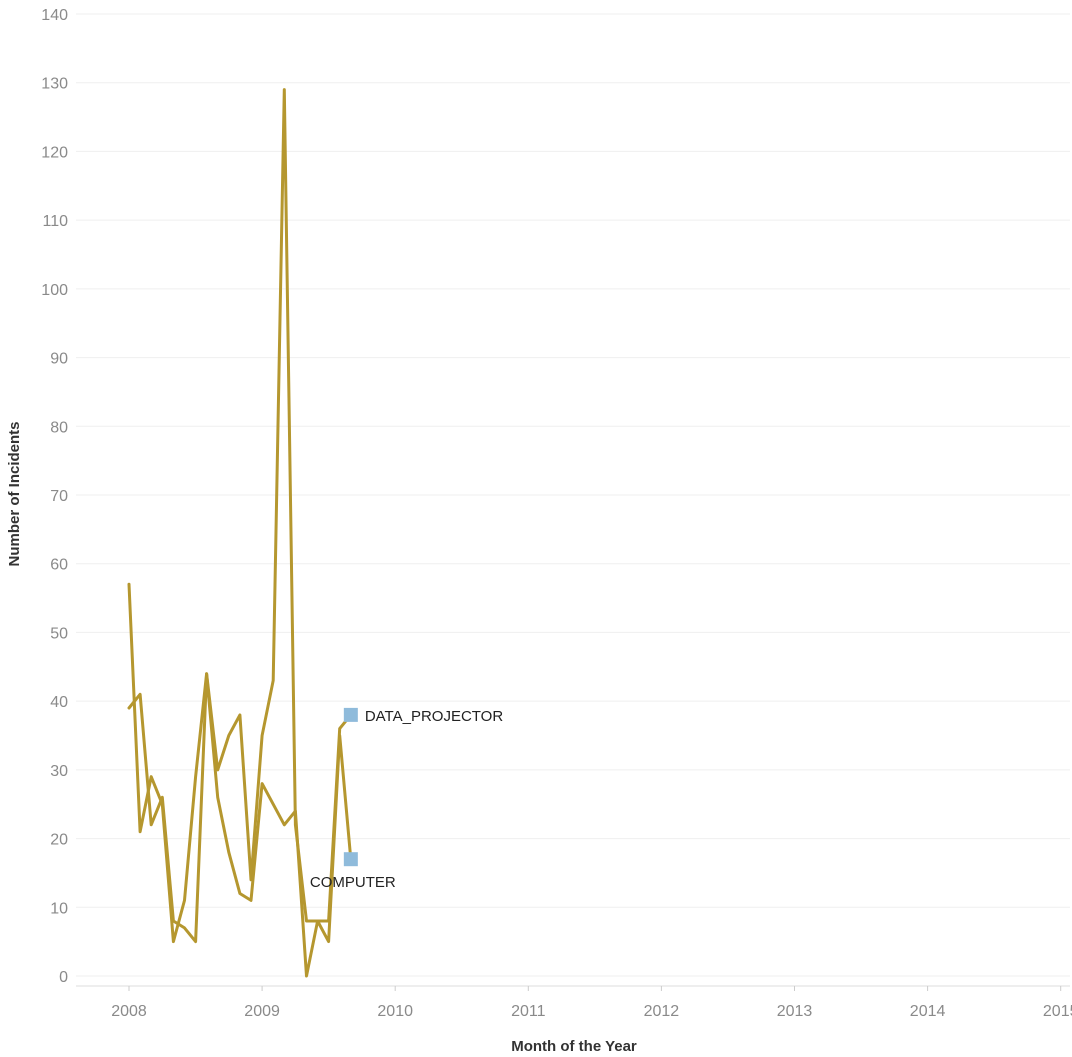 The image size is (1072, 1057). Describe the element at coordinates (54, 15) in the screenshot. I see `y-tick-label: 140` at that location.